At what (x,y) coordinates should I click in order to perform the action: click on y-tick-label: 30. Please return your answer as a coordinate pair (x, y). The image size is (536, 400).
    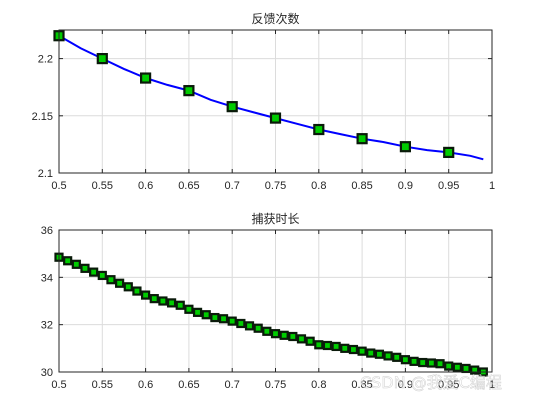
    Looking at the image, I should click on (47, 373).